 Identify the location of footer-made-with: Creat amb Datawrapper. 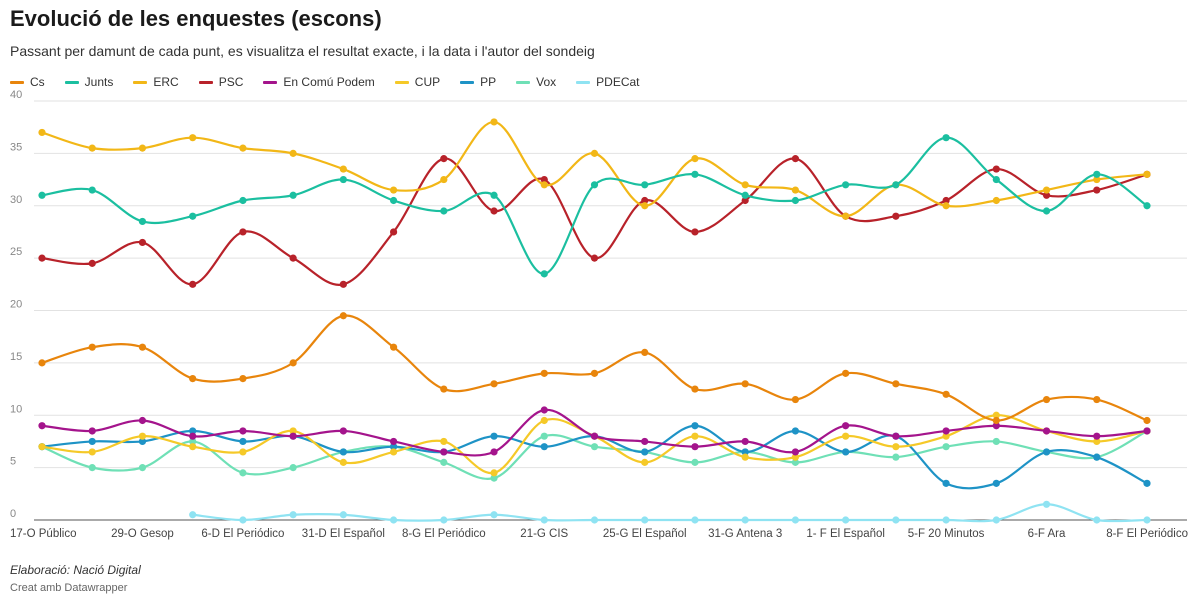
(69, 588).